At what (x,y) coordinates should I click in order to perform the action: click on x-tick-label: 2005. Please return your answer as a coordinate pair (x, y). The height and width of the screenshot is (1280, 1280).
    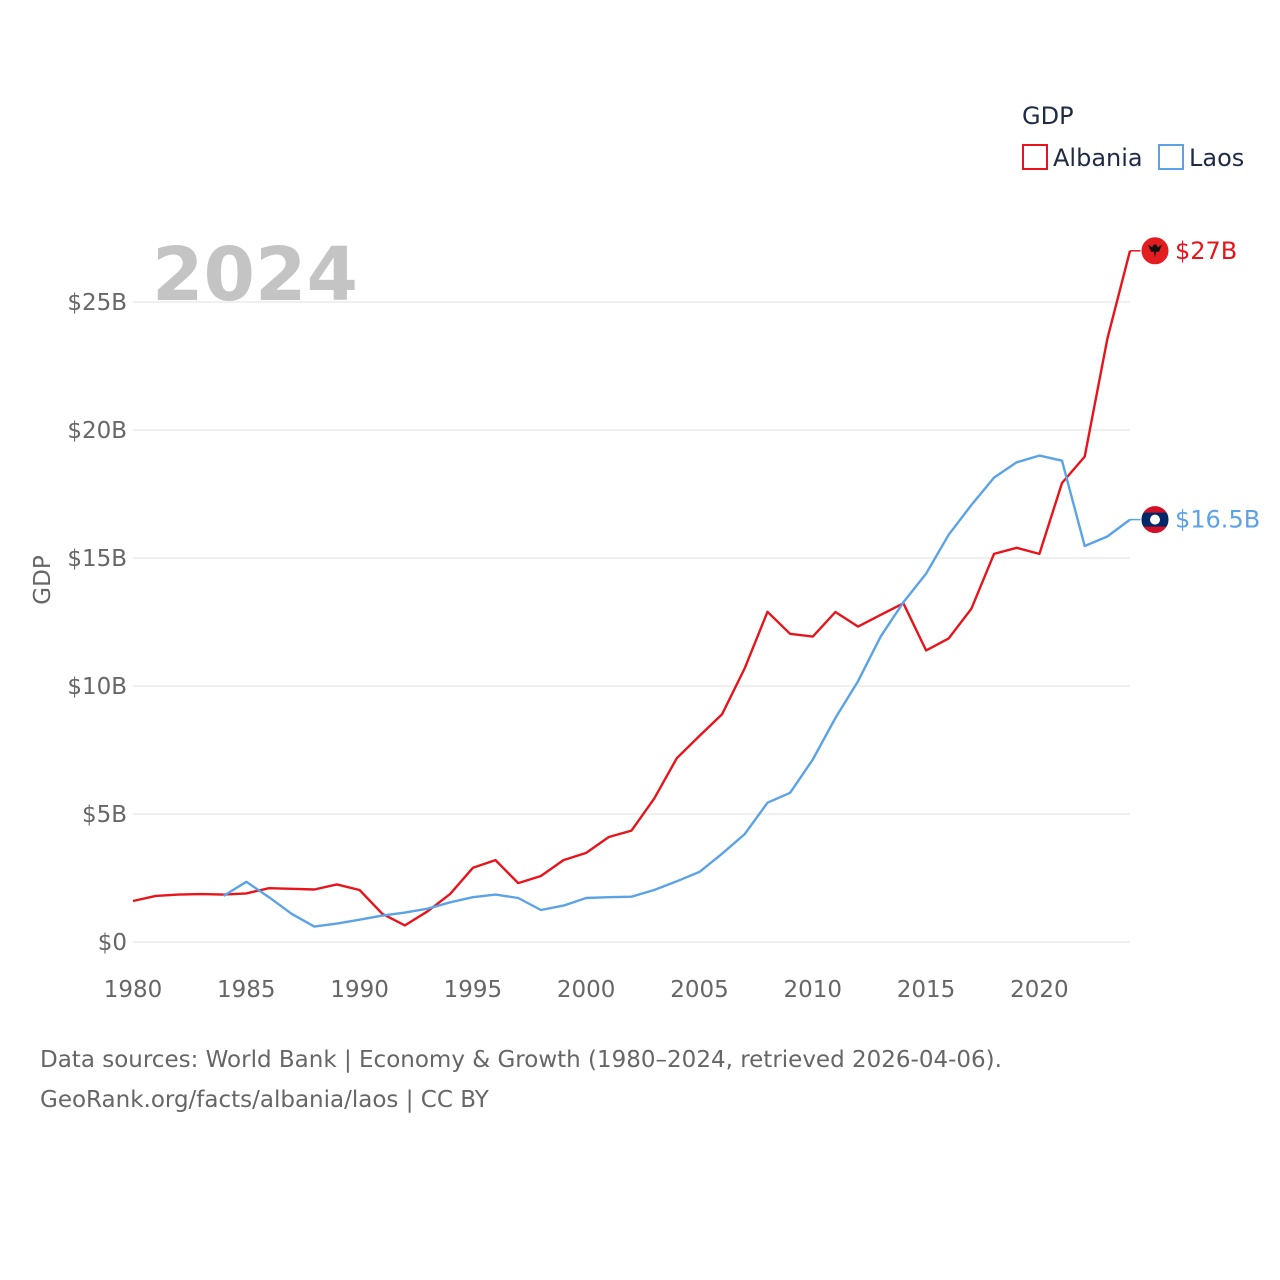
    Looking at the image, I should click on (699, 990).